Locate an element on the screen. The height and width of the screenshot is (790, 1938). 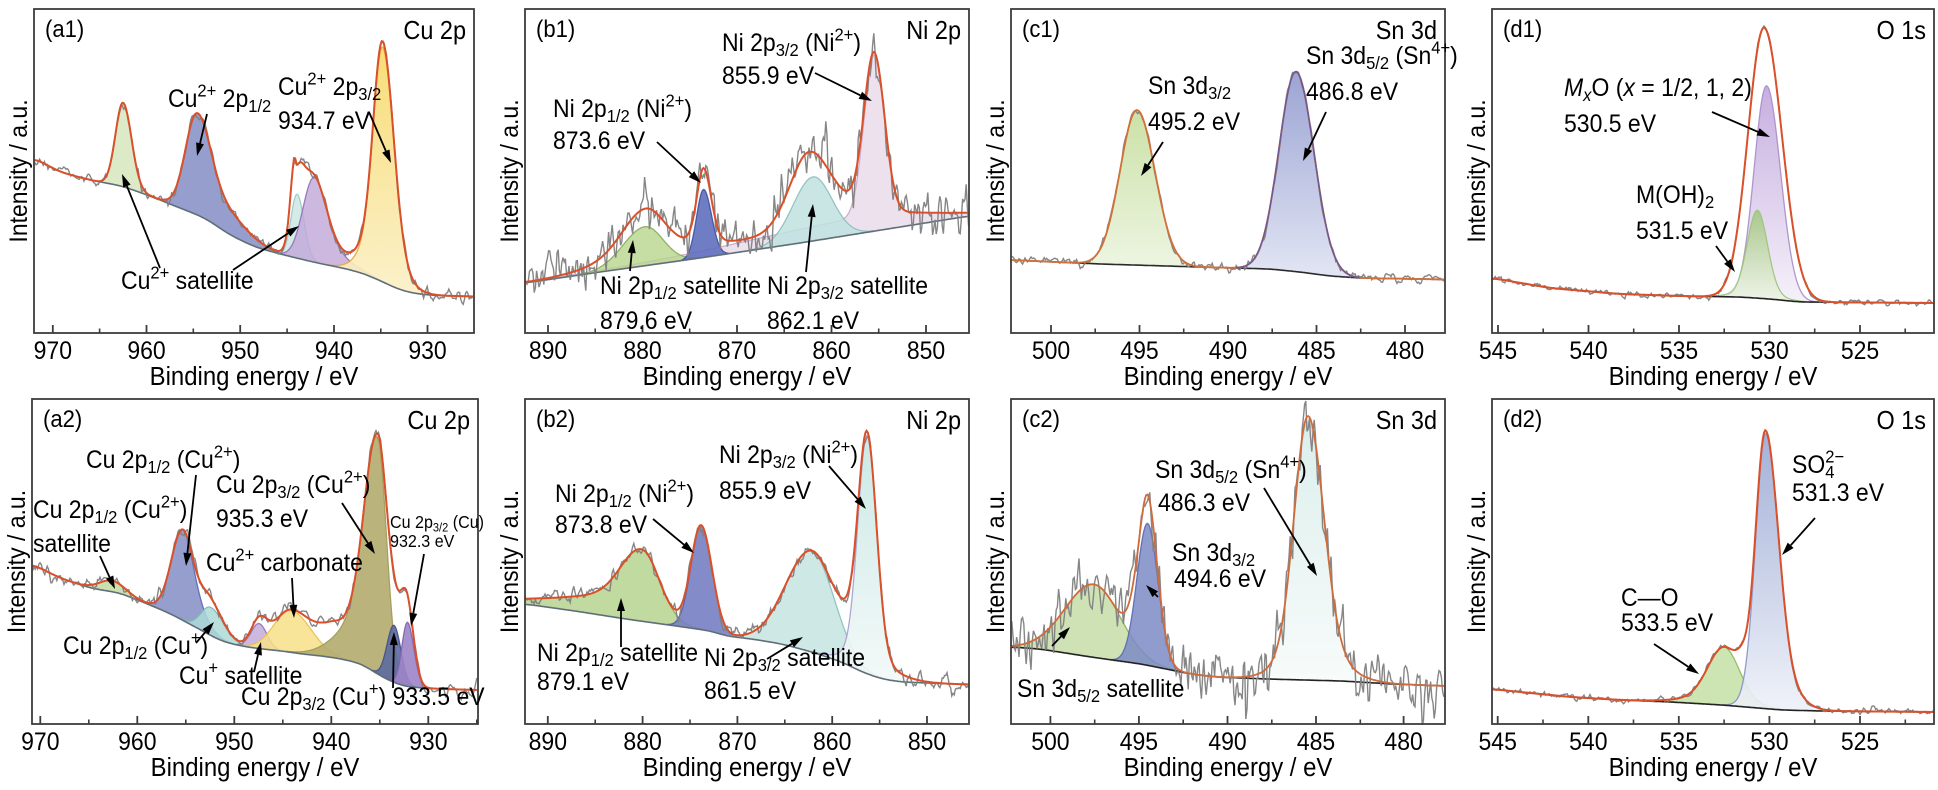
svg-text: Cu+ satellite is located at coordinates (240, 673).